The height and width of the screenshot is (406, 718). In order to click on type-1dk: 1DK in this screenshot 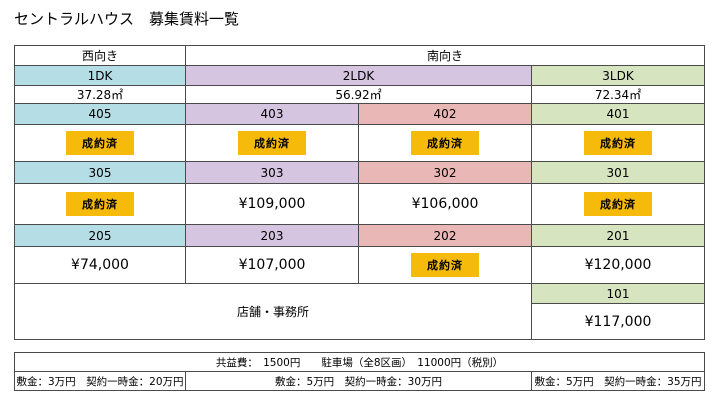, I will do `click(100, 75)`.